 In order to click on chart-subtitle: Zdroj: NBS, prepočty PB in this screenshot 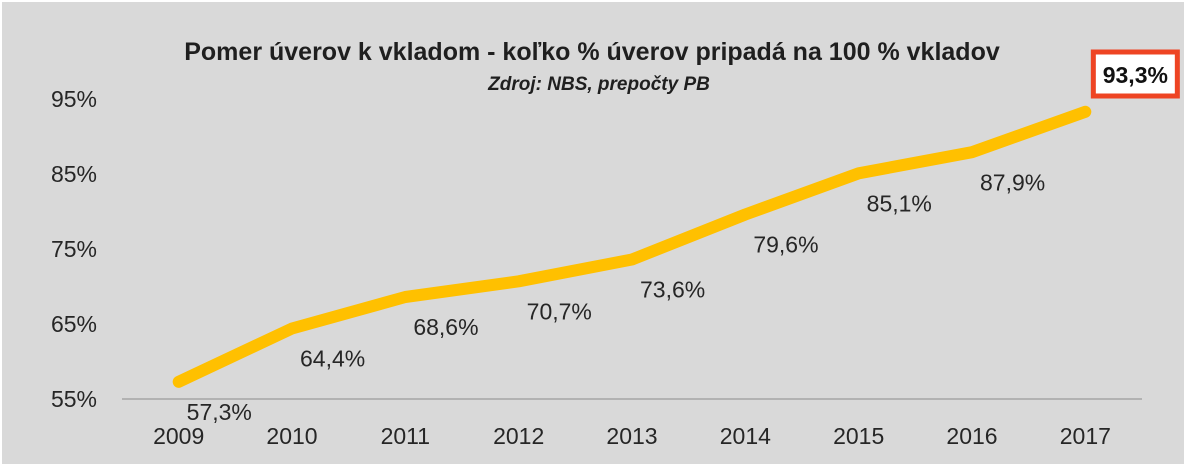, I will do `click(598, 84)`.